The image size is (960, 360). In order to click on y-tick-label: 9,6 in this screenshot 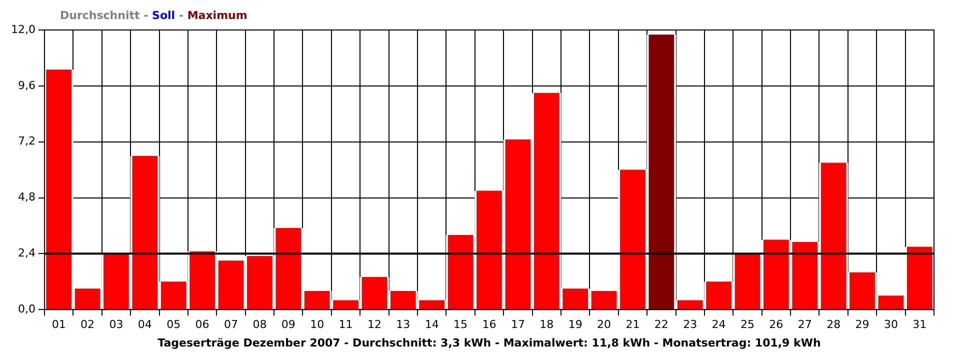, I will do `click(27, 85)`.